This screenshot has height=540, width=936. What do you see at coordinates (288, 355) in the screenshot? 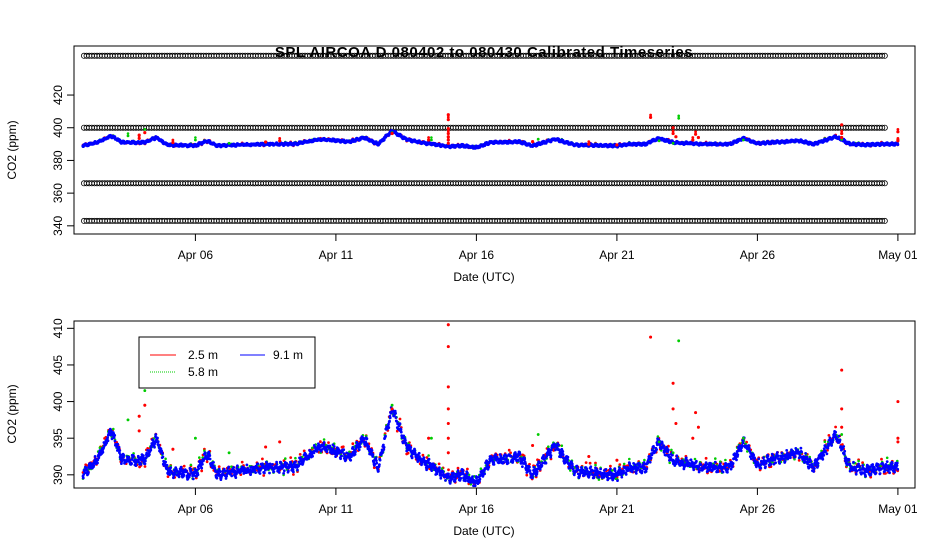
I see `legend-label-9-1m: 9.1 m` at bounding box center [288, 355].